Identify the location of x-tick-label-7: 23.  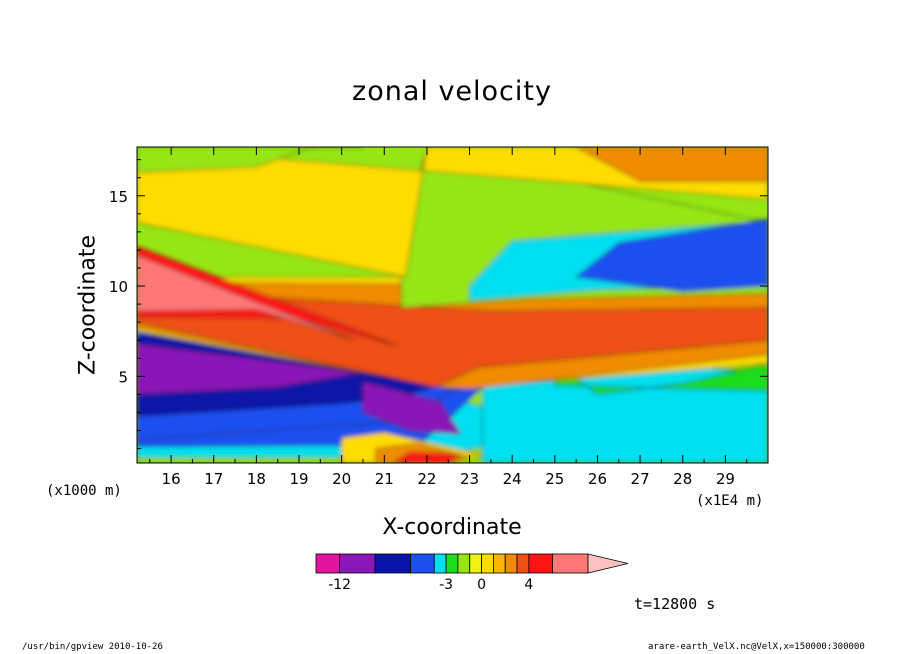
(469, 479).